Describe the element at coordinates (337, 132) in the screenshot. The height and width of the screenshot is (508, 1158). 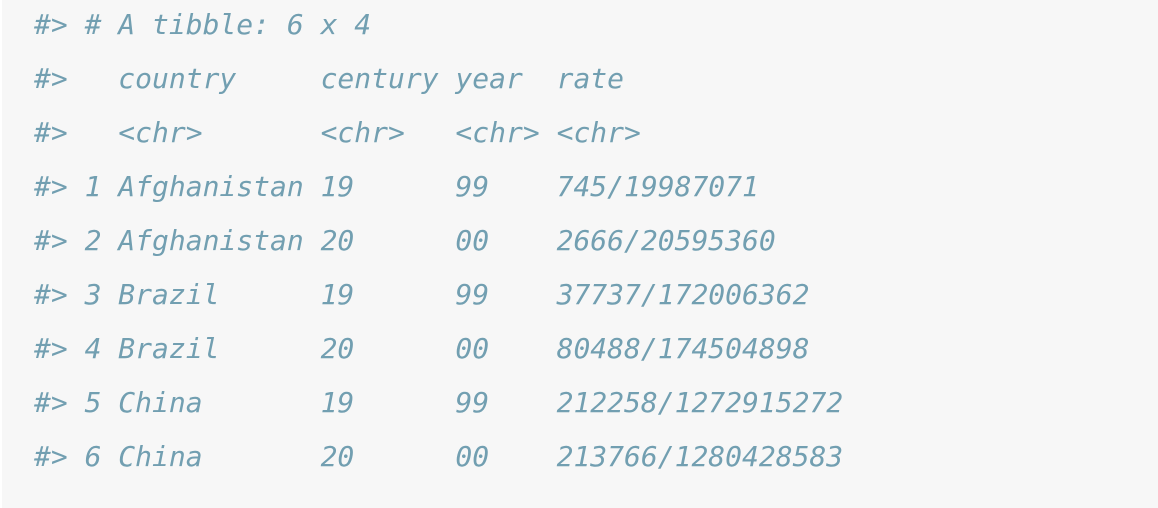
I see `column-types-line: #> <chr> <chr> <chr> <chr>` at that location.